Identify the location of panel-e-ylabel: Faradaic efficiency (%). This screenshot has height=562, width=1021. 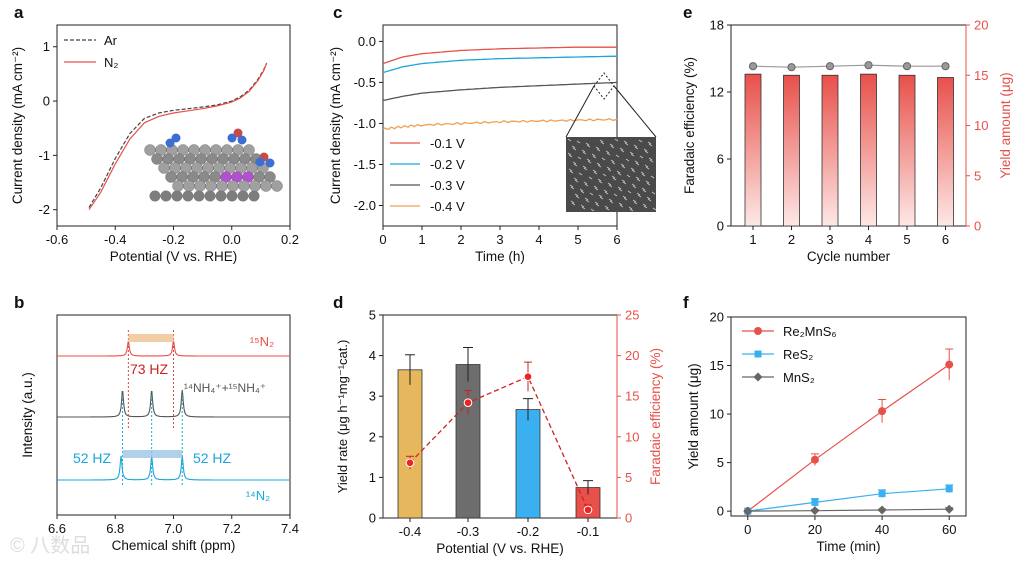
(689, 125).